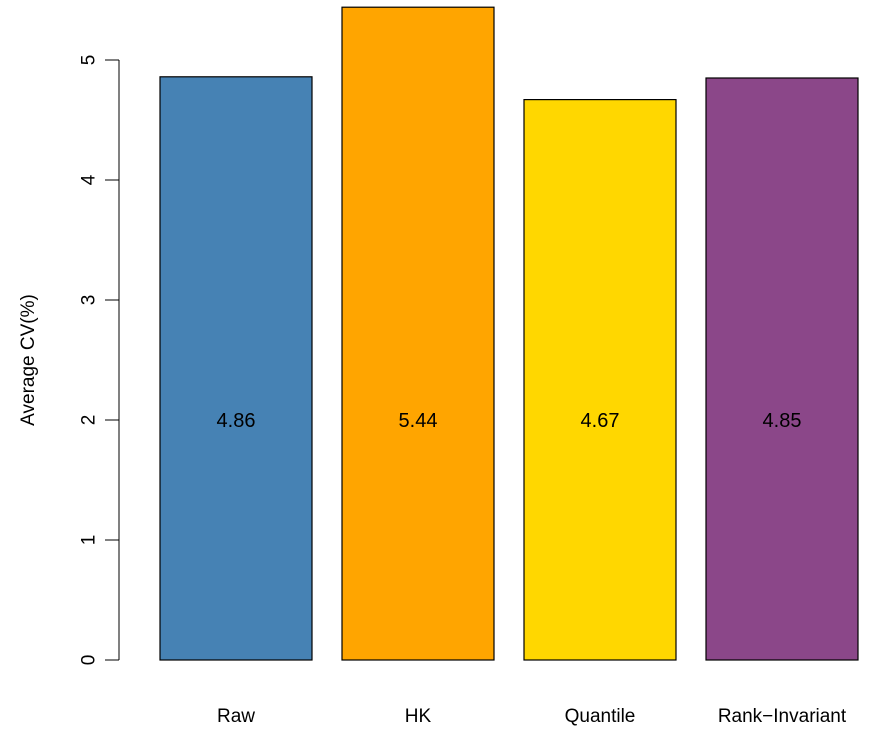 The image size is (875, 735). What do you see at coordinates (532, 716) in the screenshot?
I see `x-tick-labels: Raw HK Quantile Rank−Invariant` at bounding box center [532, 716].